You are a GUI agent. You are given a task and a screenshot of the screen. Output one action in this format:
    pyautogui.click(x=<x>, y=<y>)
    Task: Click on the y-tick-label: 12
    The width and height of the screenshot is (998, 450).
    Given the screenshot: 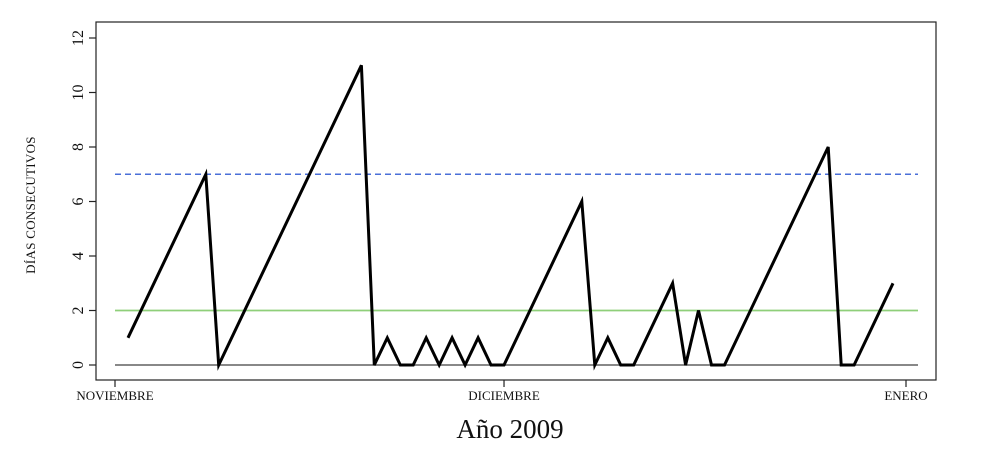 What is the action you would take?
    pyautogui.click(x=78, y=38)
    